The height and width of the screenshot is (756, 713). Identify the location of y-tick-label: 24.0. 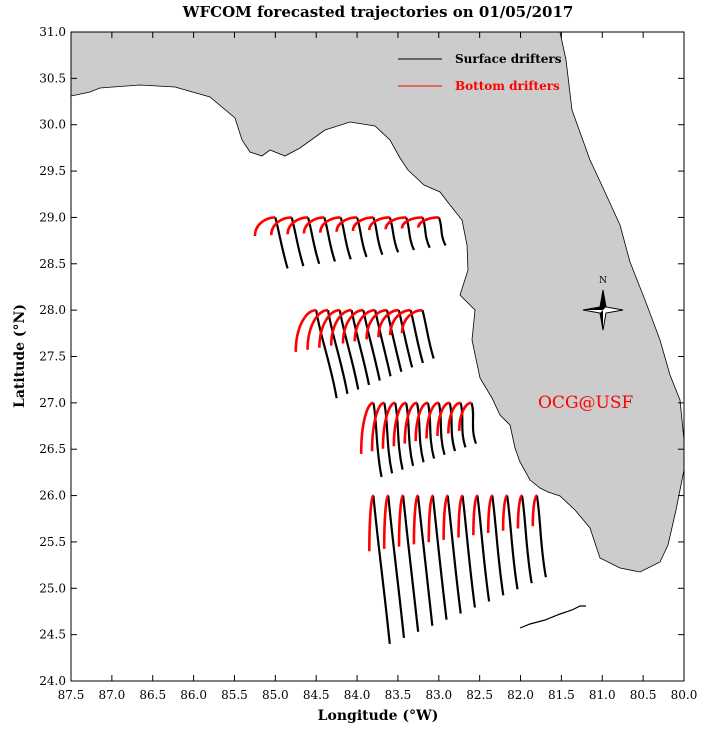
(52, 681).